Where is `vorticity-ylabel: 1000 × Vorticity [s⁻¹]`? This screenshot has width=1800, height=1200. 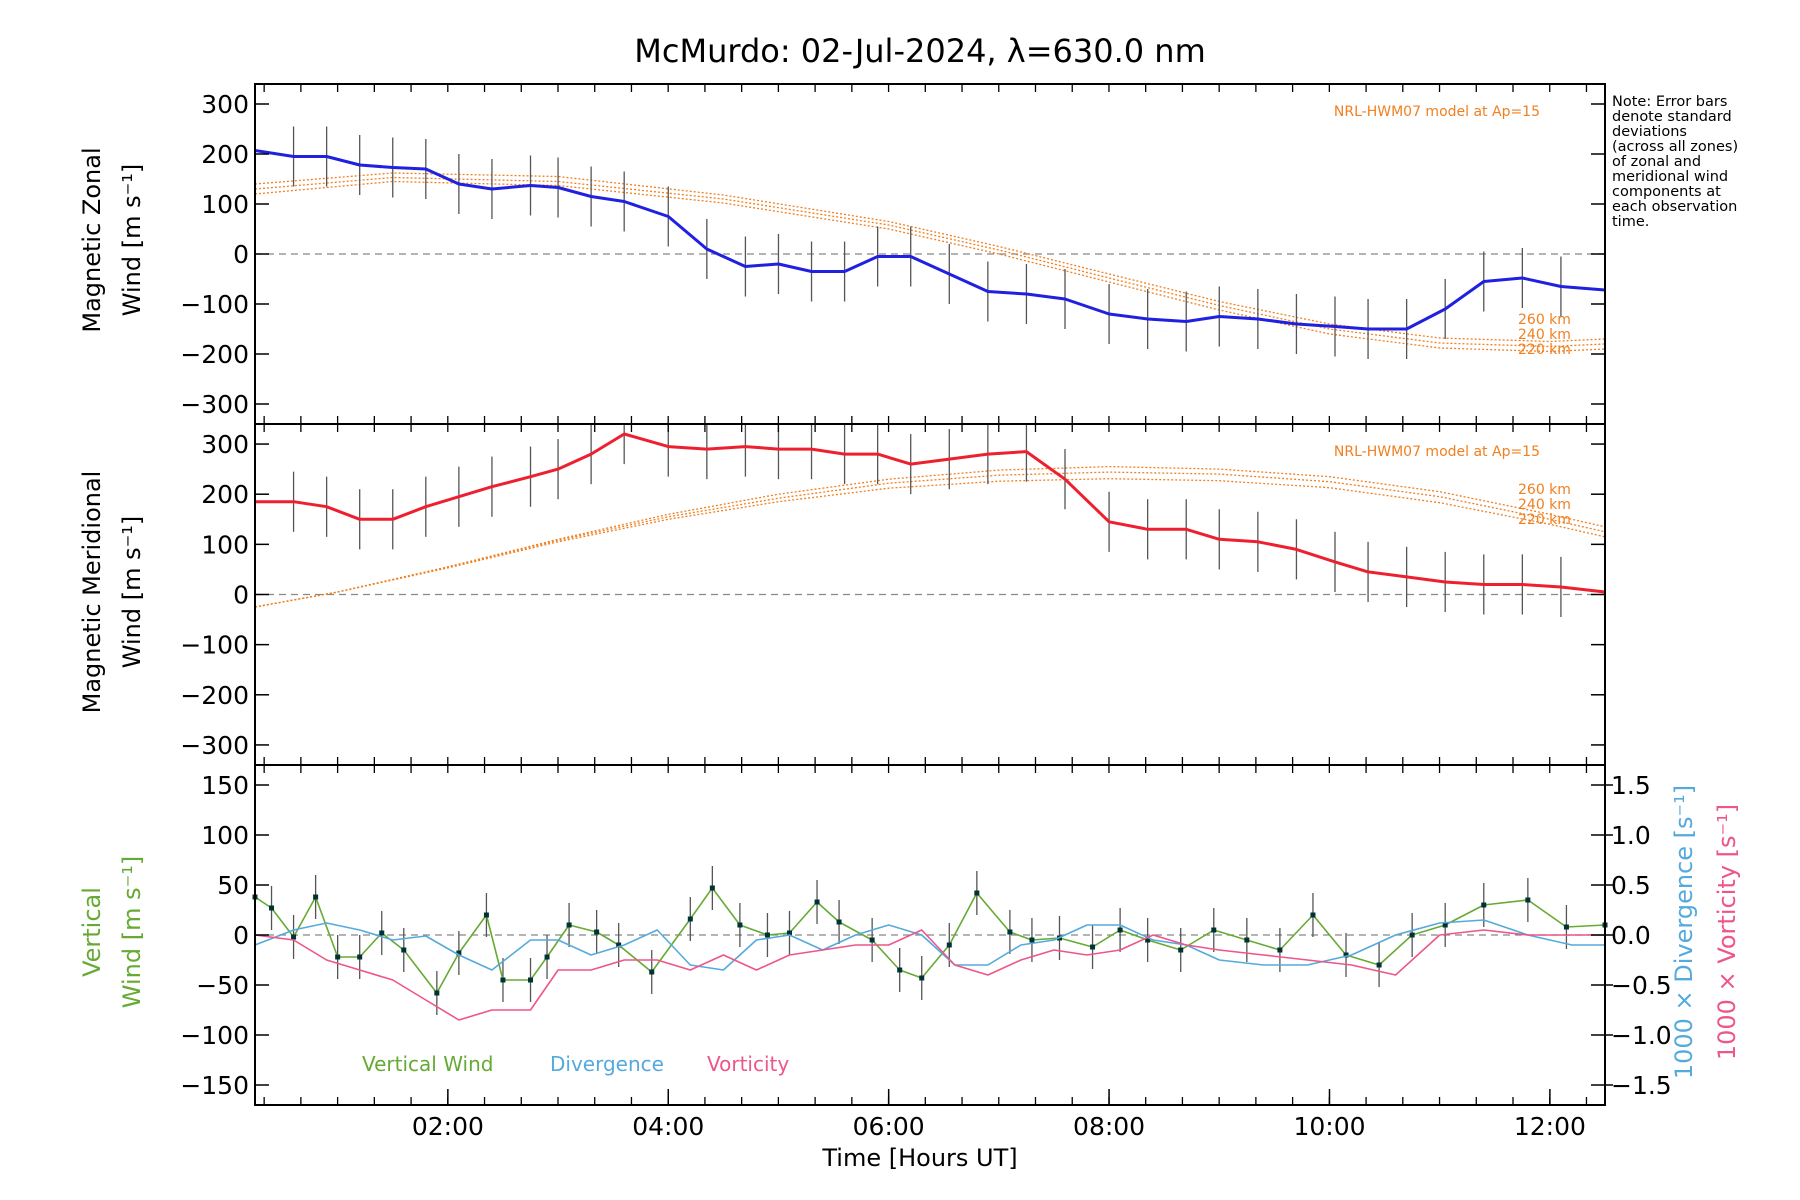
vorticity-ylabel: 1000 × Vorticity [s⁻¹] is located at coordinates (1727, 932).